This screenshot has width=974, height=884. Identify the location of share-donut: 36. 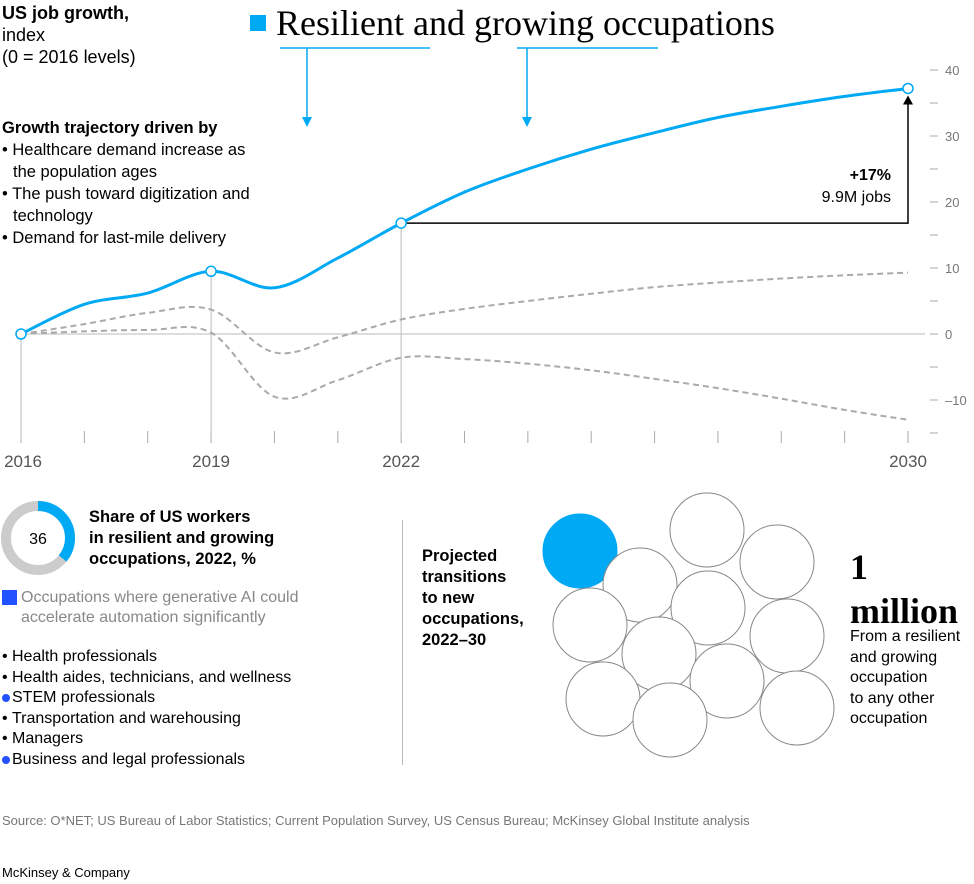
(38, 538).